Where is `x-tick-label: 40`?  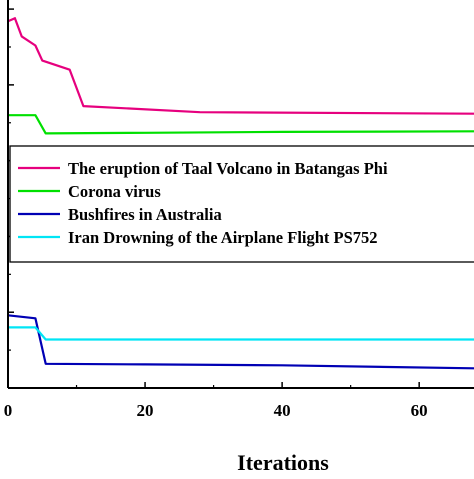 x-tick-label: 40 is located at coordinates (282, 410).